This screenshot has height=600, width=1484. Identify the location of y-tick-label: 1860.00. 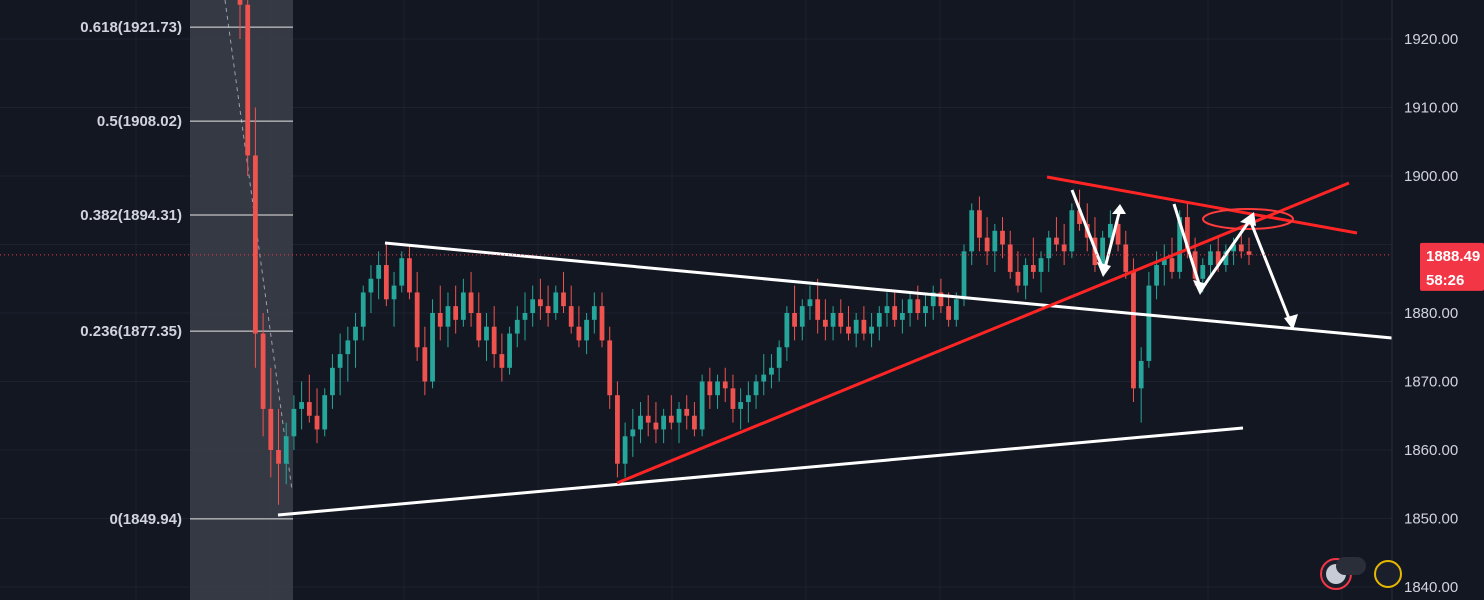
(1431, 450).